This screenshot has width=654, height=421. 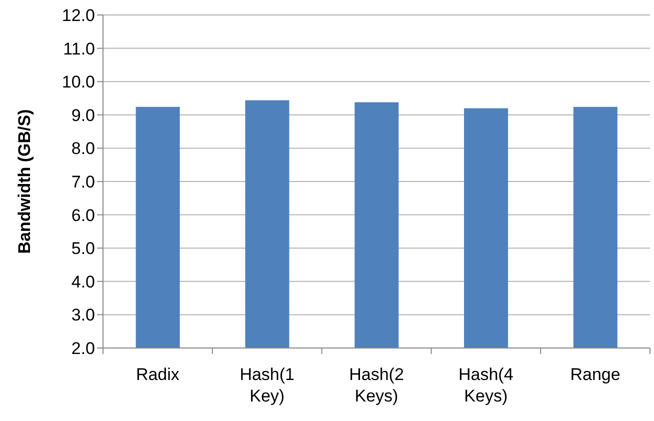 I want to click on y-tick-label: 4.0, so click(x=83, y=282).